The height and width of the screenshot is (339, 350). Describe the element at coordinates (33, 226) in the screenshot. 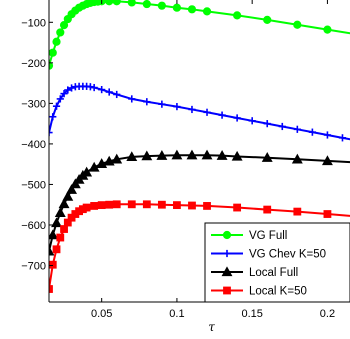

I see `y-tick-label: −600` at that location.